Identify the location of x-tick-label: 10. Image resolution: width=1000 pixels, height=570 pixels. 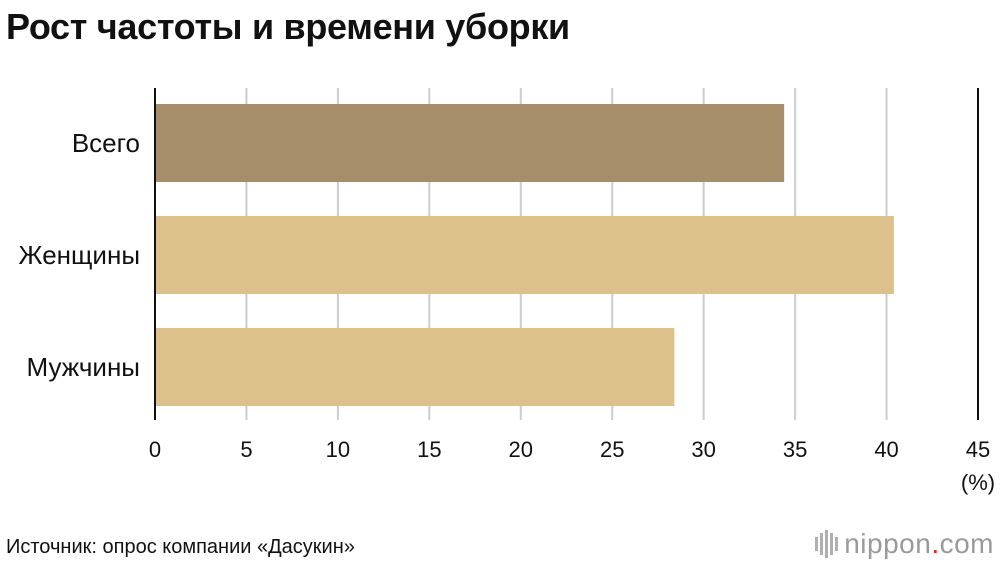
(338, 449).